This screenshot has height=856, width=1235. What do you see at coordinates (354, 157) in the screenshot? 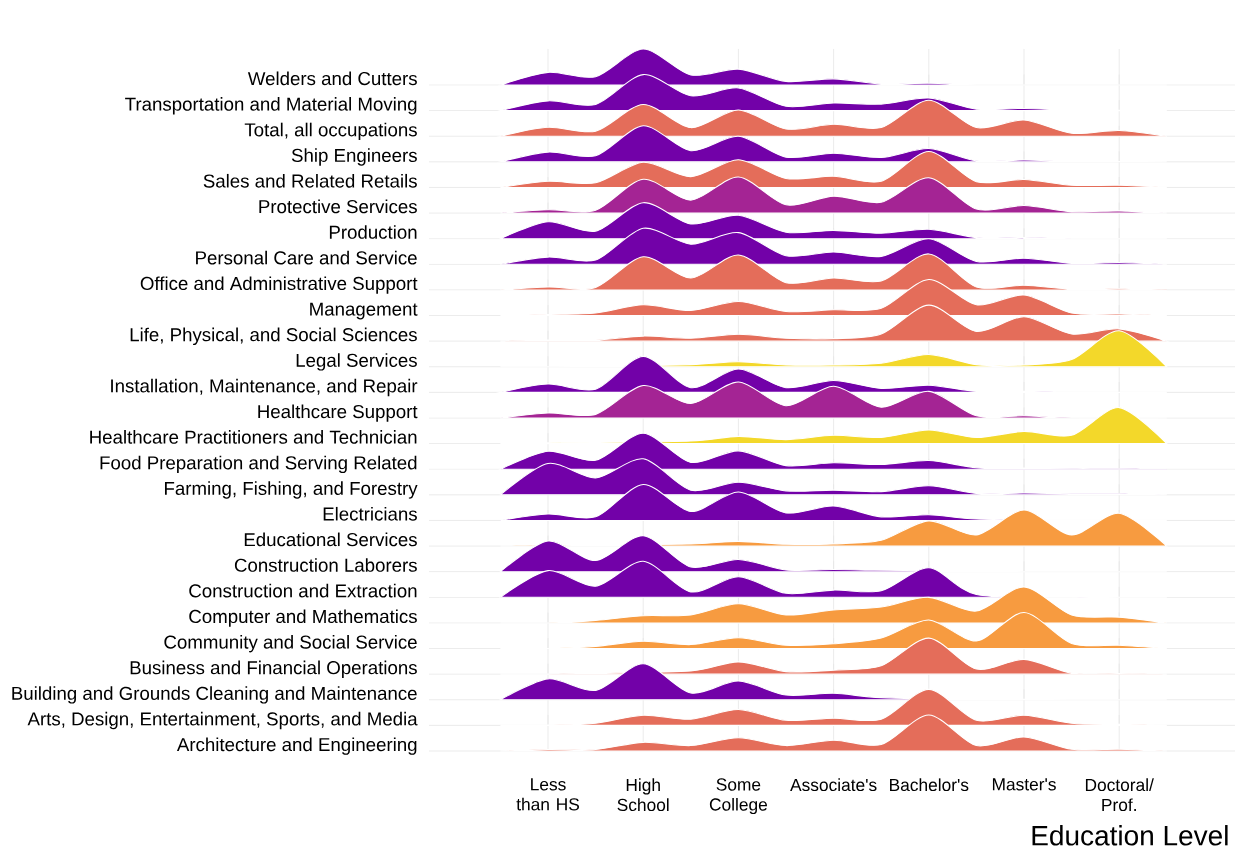
I see `y-axis-title: Ship Engineers` at bounding box center [354, 157].